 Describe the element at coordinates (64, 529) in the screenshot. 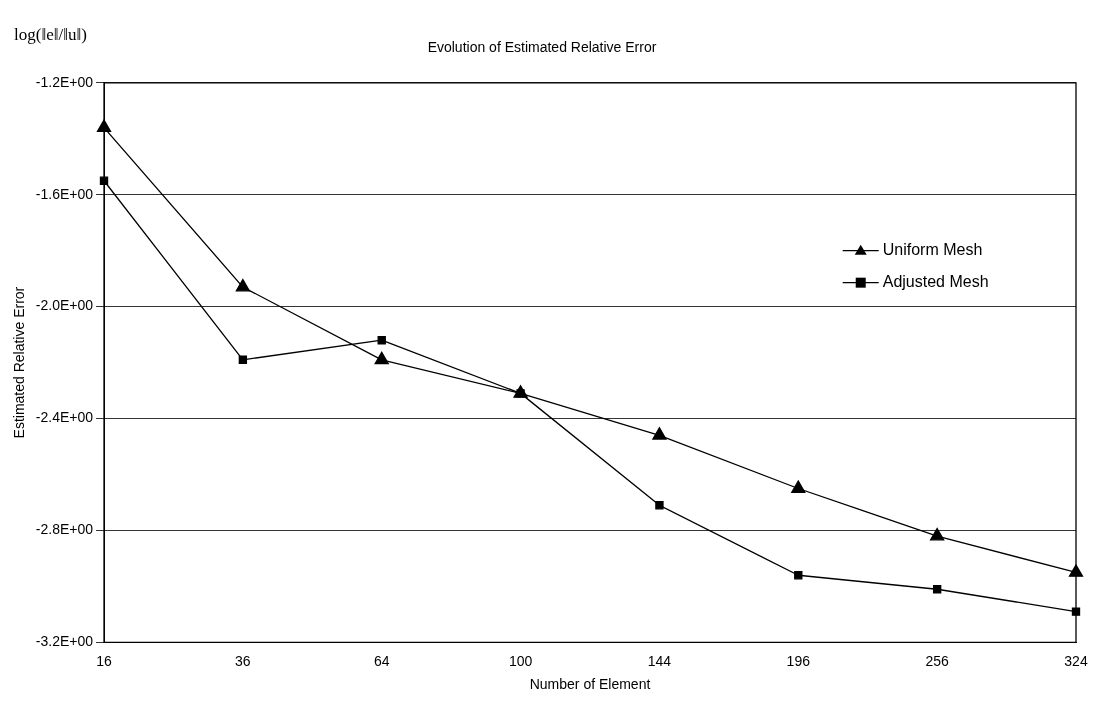

I see `y-tick-label: -2.8E+00` at that location.